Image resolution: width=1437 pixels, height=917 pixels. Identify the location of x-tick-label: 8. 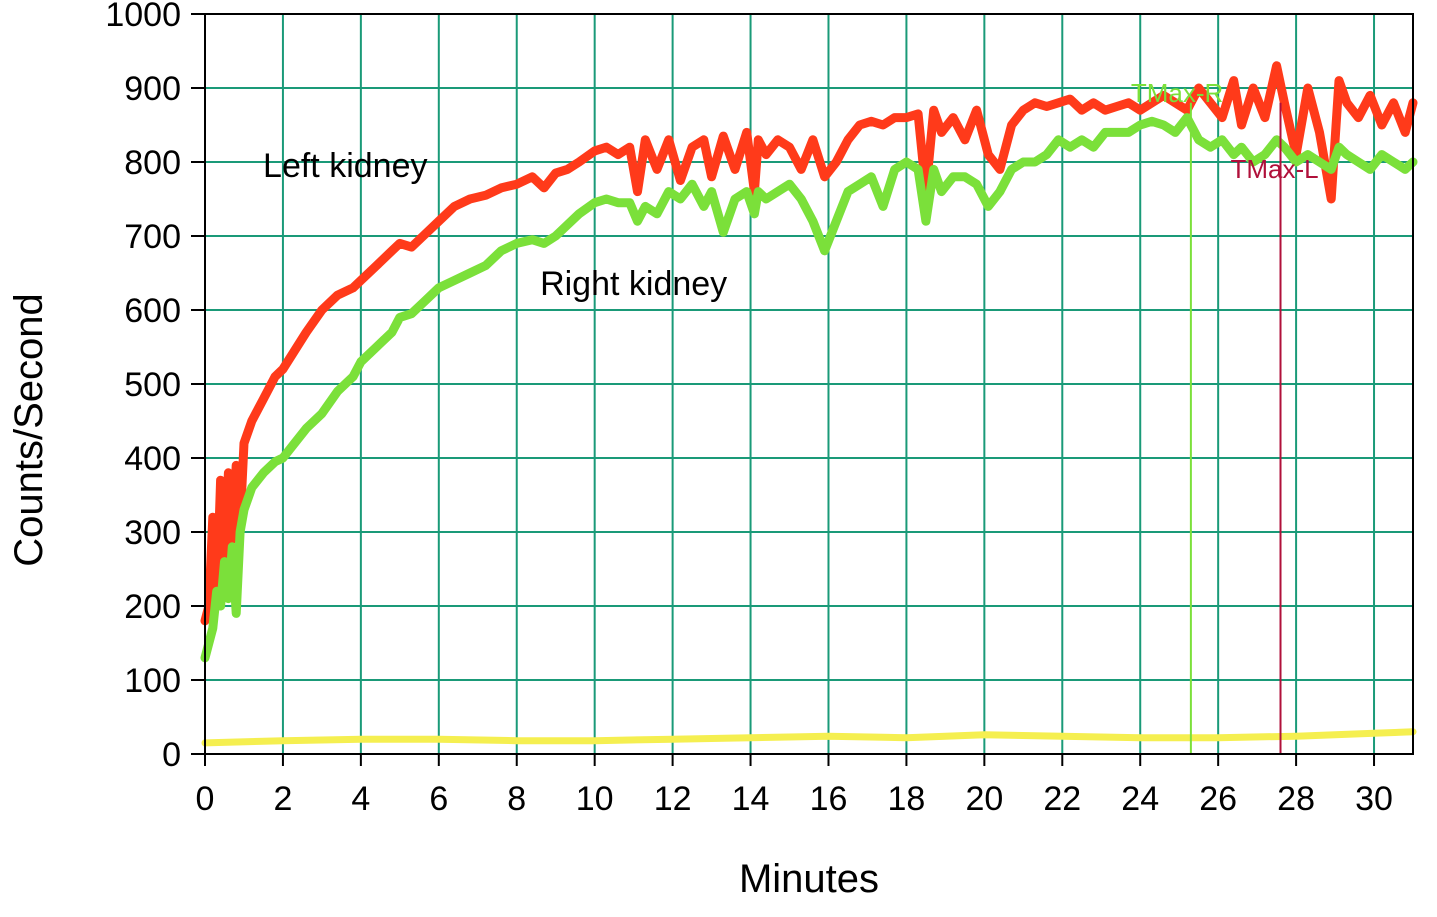
(516, 799).